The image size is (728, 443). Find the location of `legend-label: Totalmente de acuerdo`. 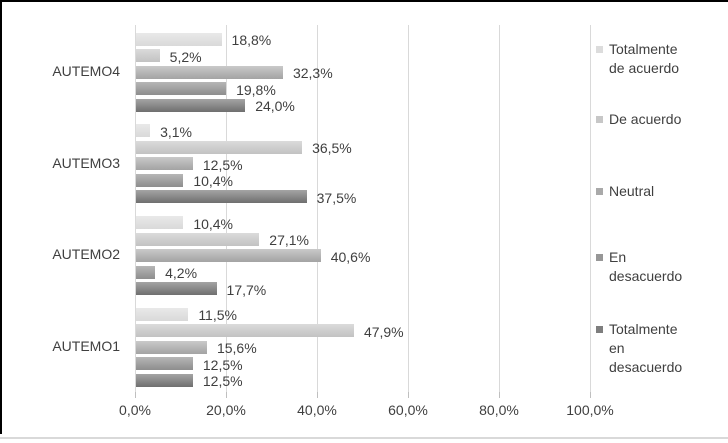

legend-label: Totalmente de acuerdo is located at coordinates (644, 59).